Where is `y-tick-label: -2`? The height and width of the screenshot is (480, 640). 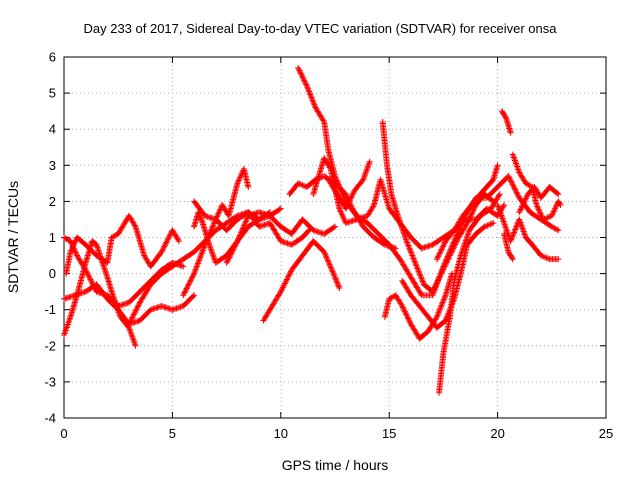 y-tick-label: -2 is located at coordinates (50, 345).